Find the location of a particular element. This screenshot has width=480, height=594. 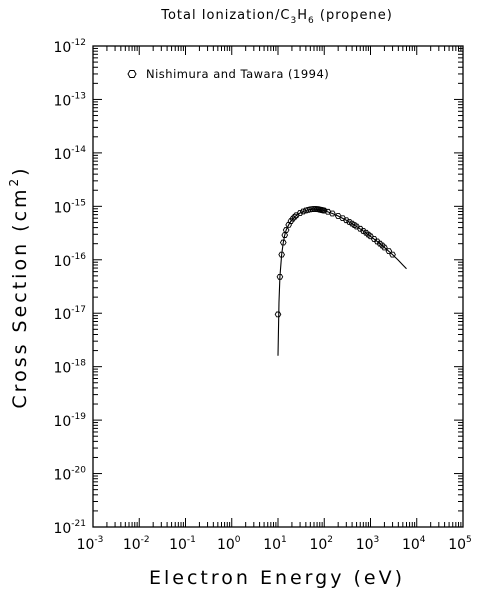

chart-title: Total Ionization/C3H6 (propene) is located at coordinates (276, 17).